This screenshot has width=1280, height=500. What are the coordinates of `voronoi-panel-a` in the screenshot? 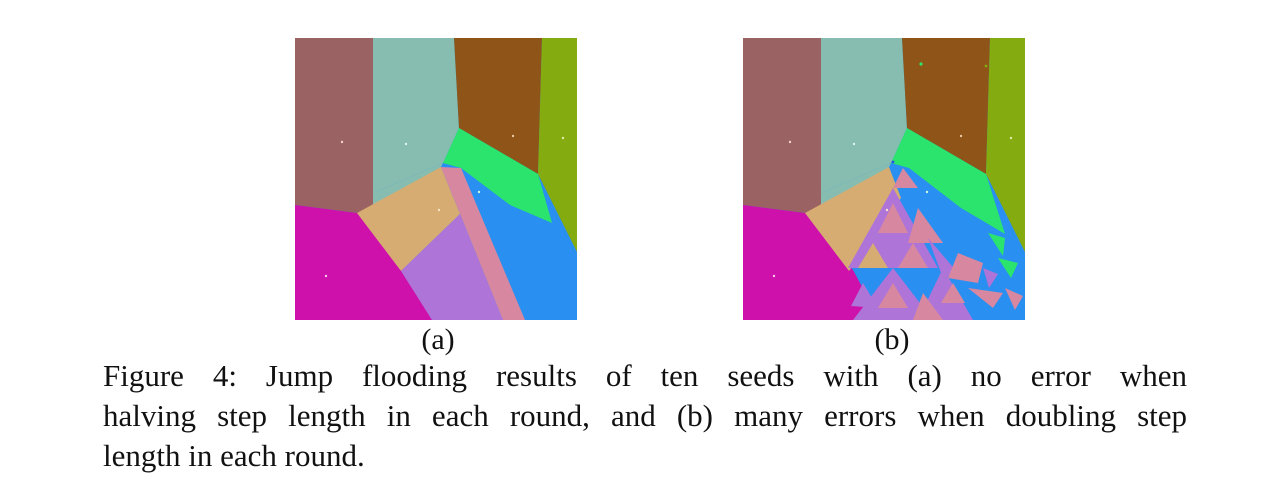 It's located at (436, 179).